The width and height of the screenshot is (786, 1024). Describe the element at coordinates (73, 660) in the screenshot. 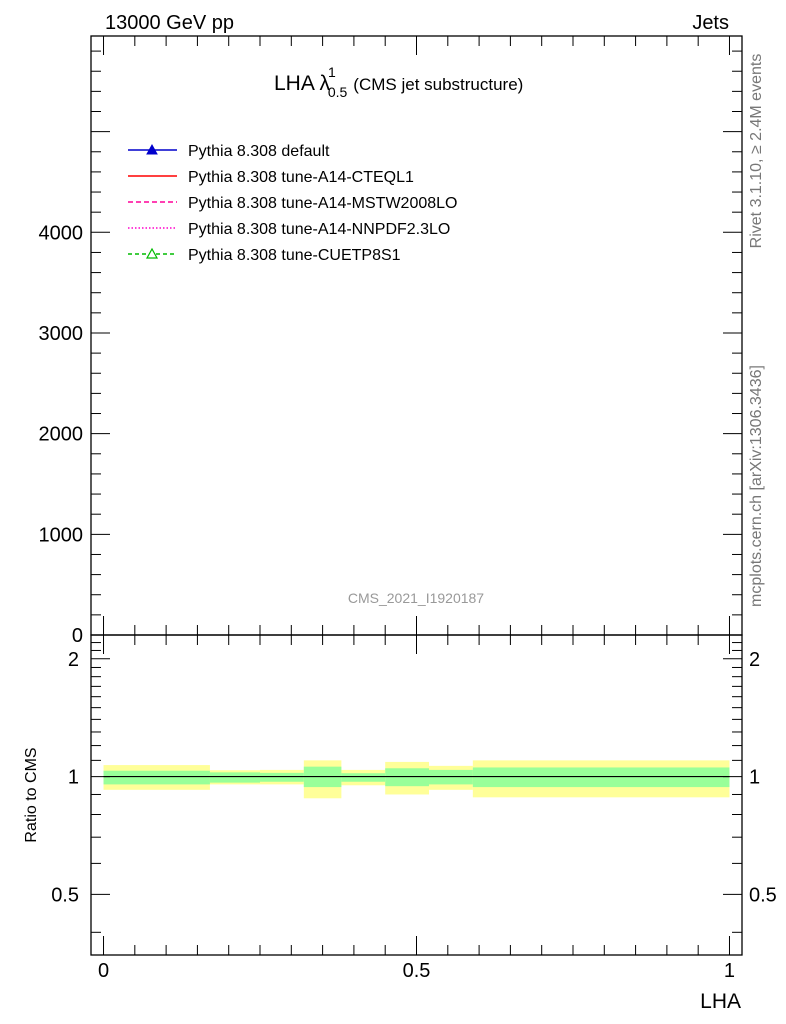

I see `ratio-y-tick-label: 2` at that location.